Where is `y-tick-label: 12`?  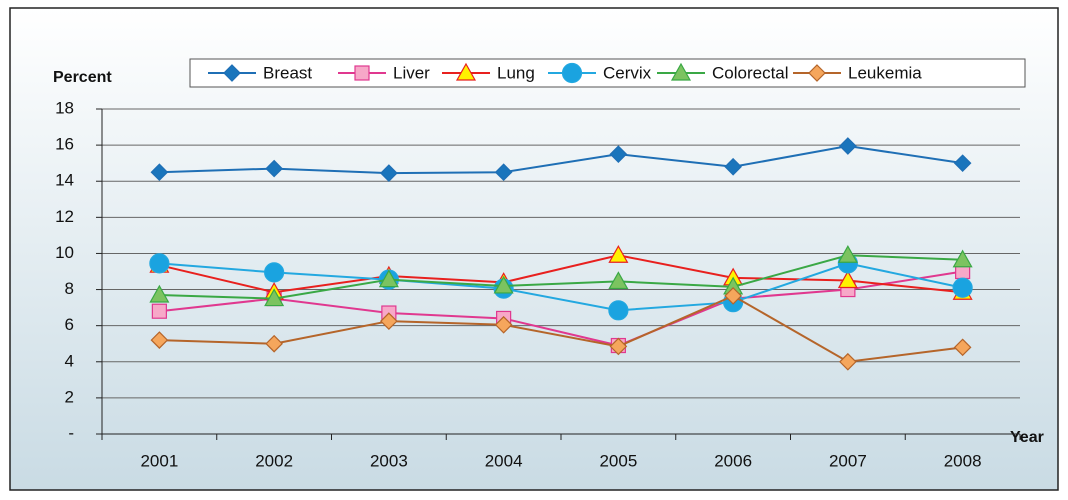
y-tick-label: 12 is located at coordinates (64, 216).